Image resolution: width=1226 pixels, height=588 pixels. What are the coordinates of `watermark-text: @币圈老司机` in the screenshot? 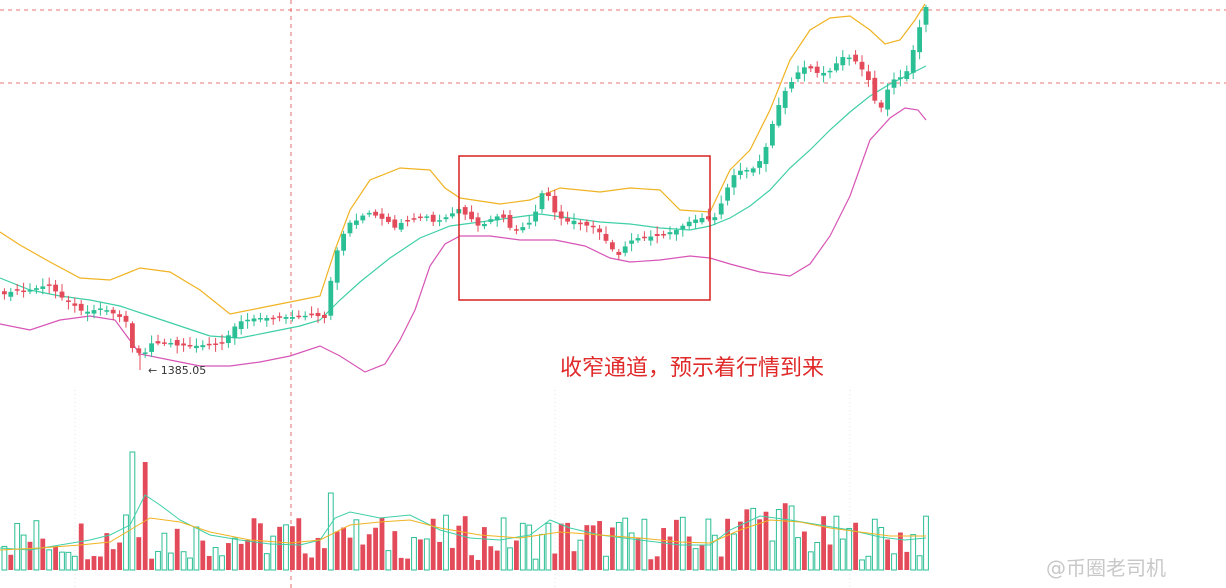 It's located at (1106, 568).